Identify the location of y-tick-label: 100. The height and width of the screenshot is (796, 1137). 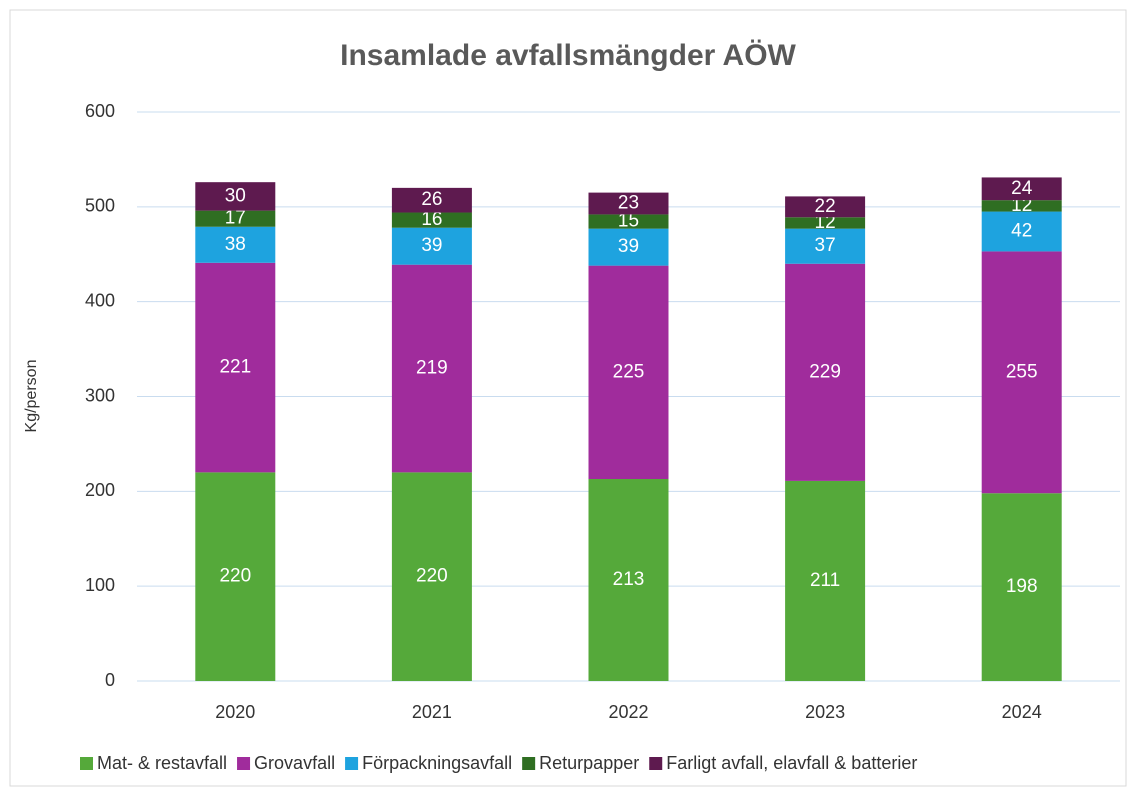
(100, 585).